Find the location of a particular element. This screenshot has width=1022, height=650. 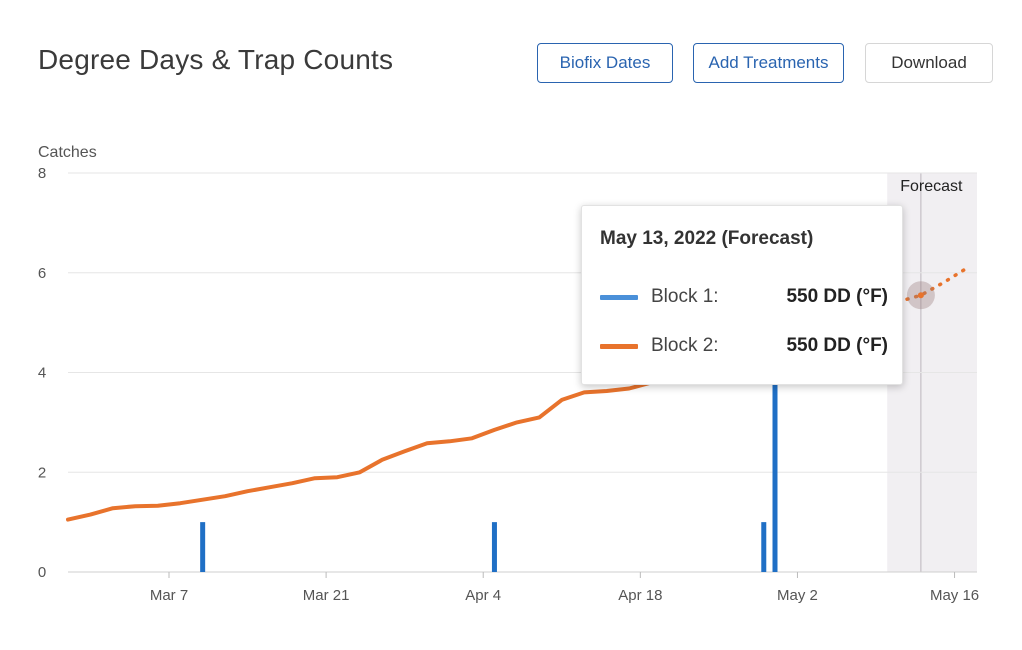

tooltip-label-block-2: Block 2: is located at coordinates (685, 345).